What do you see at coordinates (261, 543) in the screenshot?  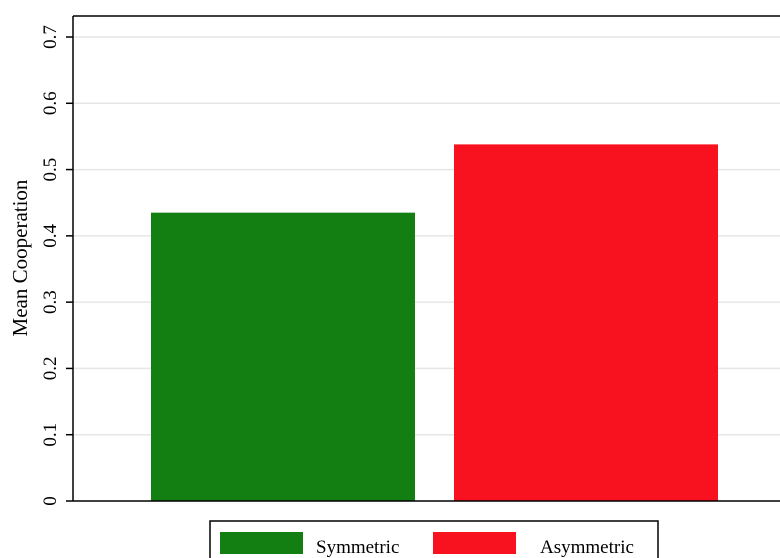 I see `legend-swatch-symmetric` at bounding box center [261, 543].